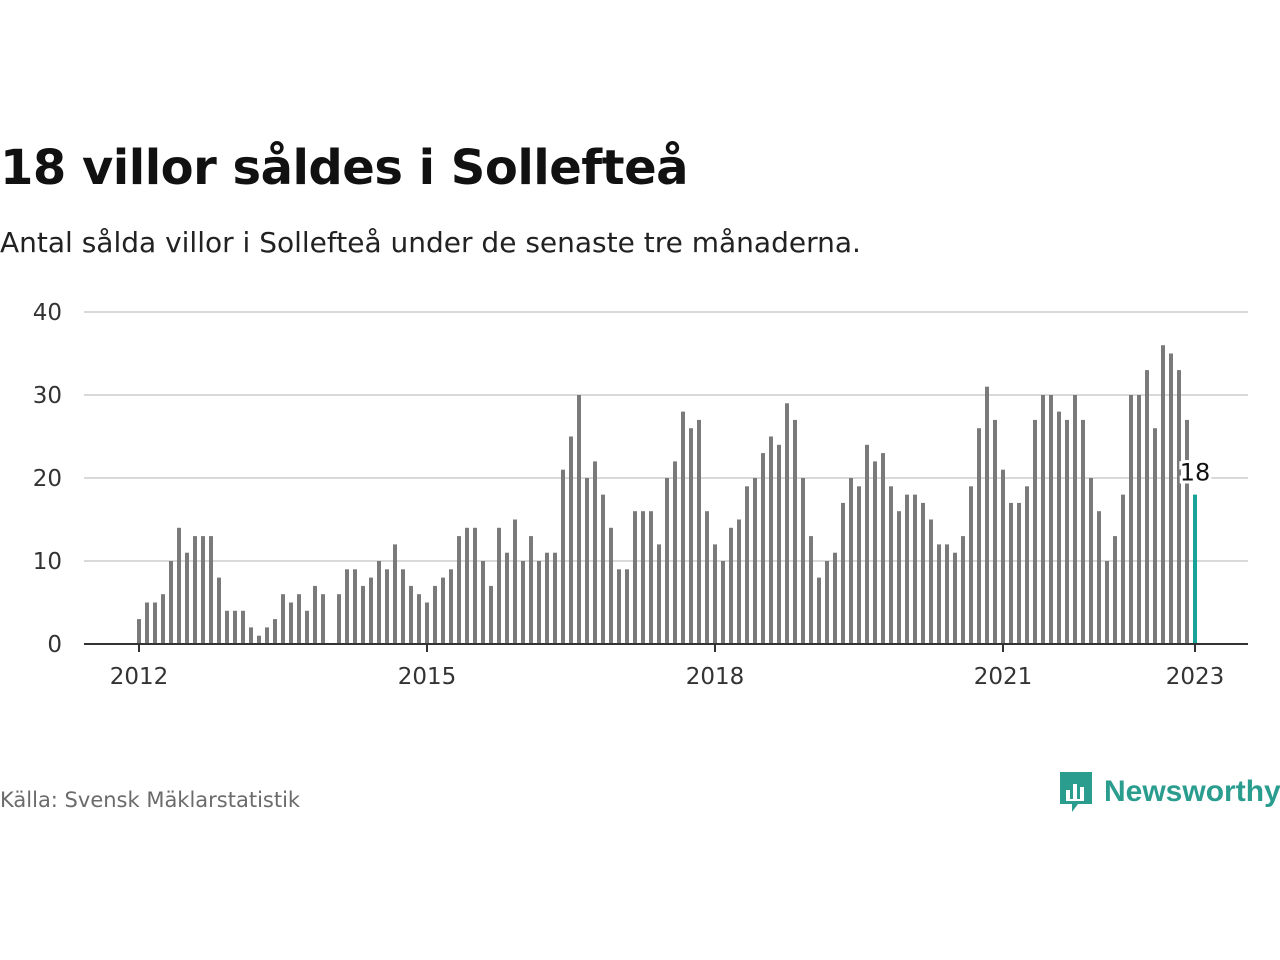 The width and height of the screenshot is (1280, 960). Describe the element at coordinates (1076, 792) in the screenshot. I see `newsworthy-logo-icon` at that location.